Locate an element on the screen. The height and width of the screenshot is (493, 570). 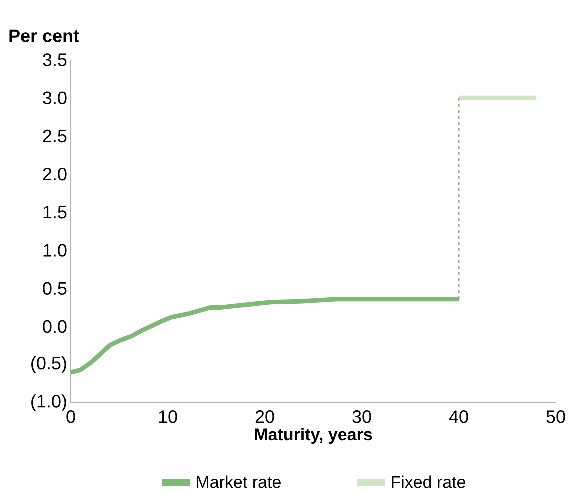
y-tick-label: 0.0 is located at coordinates (55, 327).